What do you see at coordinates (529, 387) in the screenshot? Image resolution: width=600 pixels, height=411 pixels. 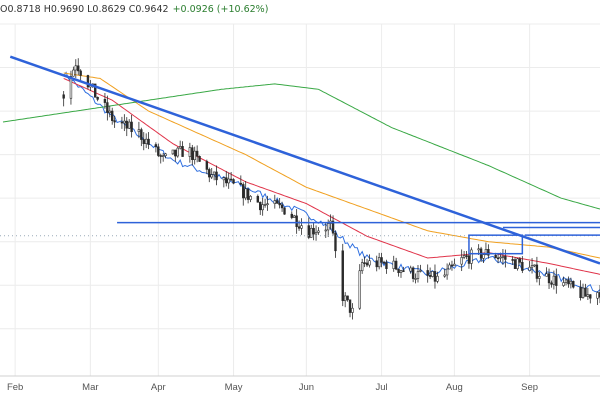 I see `x-tick-label: Sep` at bounding box center [529, 387].